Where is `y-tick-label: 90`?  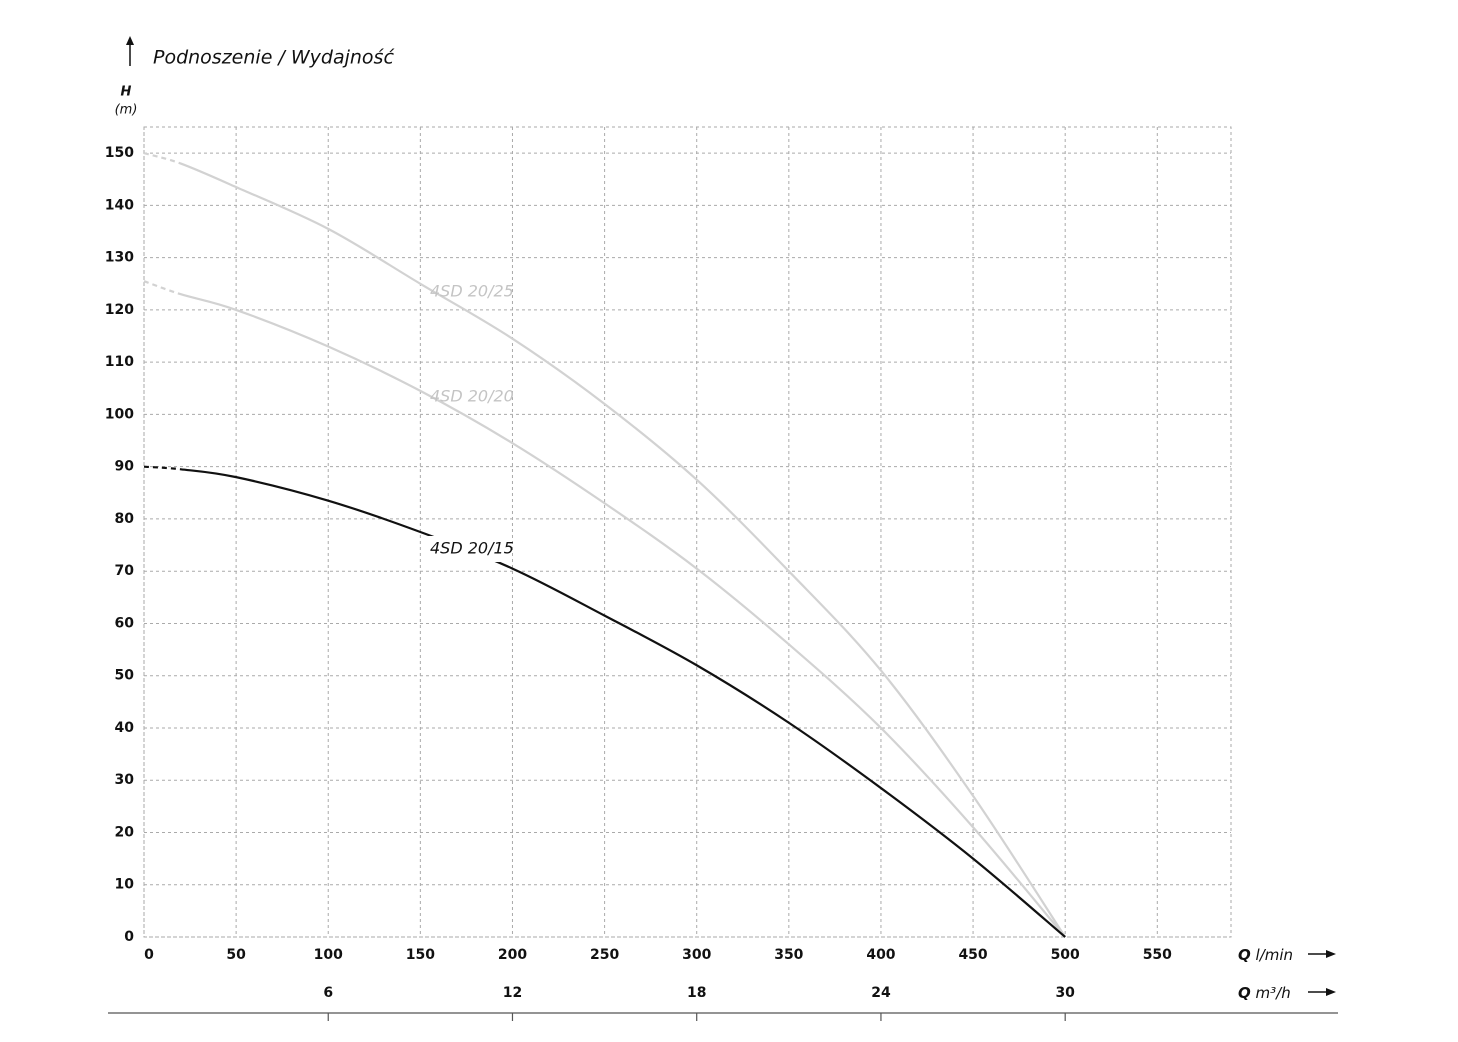
y-tick-label: 90 is located at coordinates (125, 467).